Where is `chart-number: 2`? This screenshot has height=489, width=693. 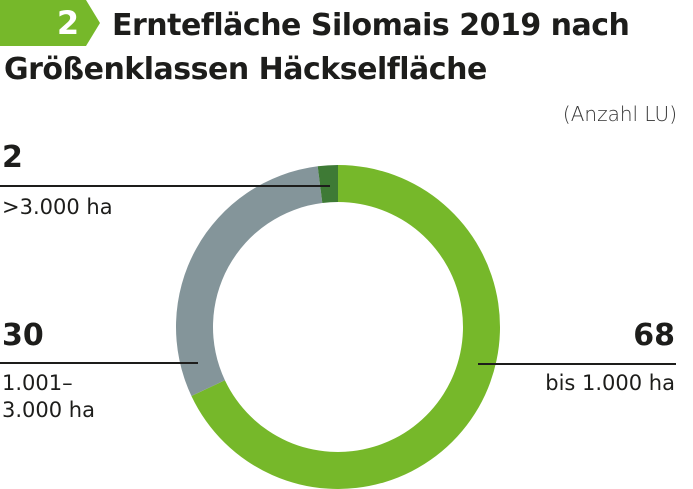 chart-number: 2 is located at coordinates (68, 23).